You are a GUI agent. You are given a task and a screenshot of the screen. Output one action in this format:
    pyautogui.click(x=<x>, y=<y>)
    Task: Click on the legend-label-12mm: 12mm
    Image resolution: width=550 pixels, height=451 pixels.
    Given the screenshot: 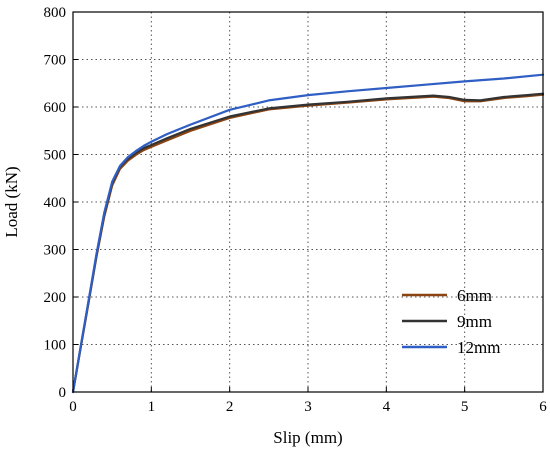 What is the action you would take?
    pyautogui.click(x=478, y=347)
    